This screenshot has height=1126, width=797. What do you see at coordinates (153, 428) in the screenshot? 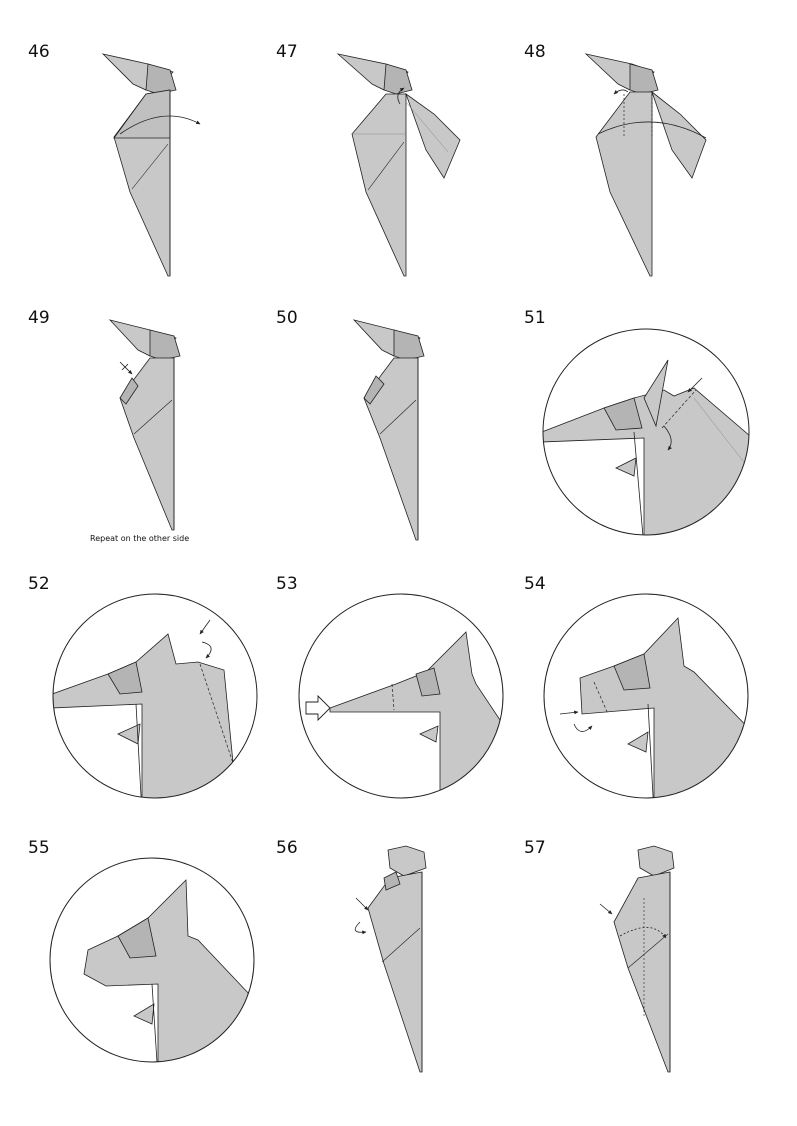
I see `step-49-diagram` at bounding box center [153, 428].